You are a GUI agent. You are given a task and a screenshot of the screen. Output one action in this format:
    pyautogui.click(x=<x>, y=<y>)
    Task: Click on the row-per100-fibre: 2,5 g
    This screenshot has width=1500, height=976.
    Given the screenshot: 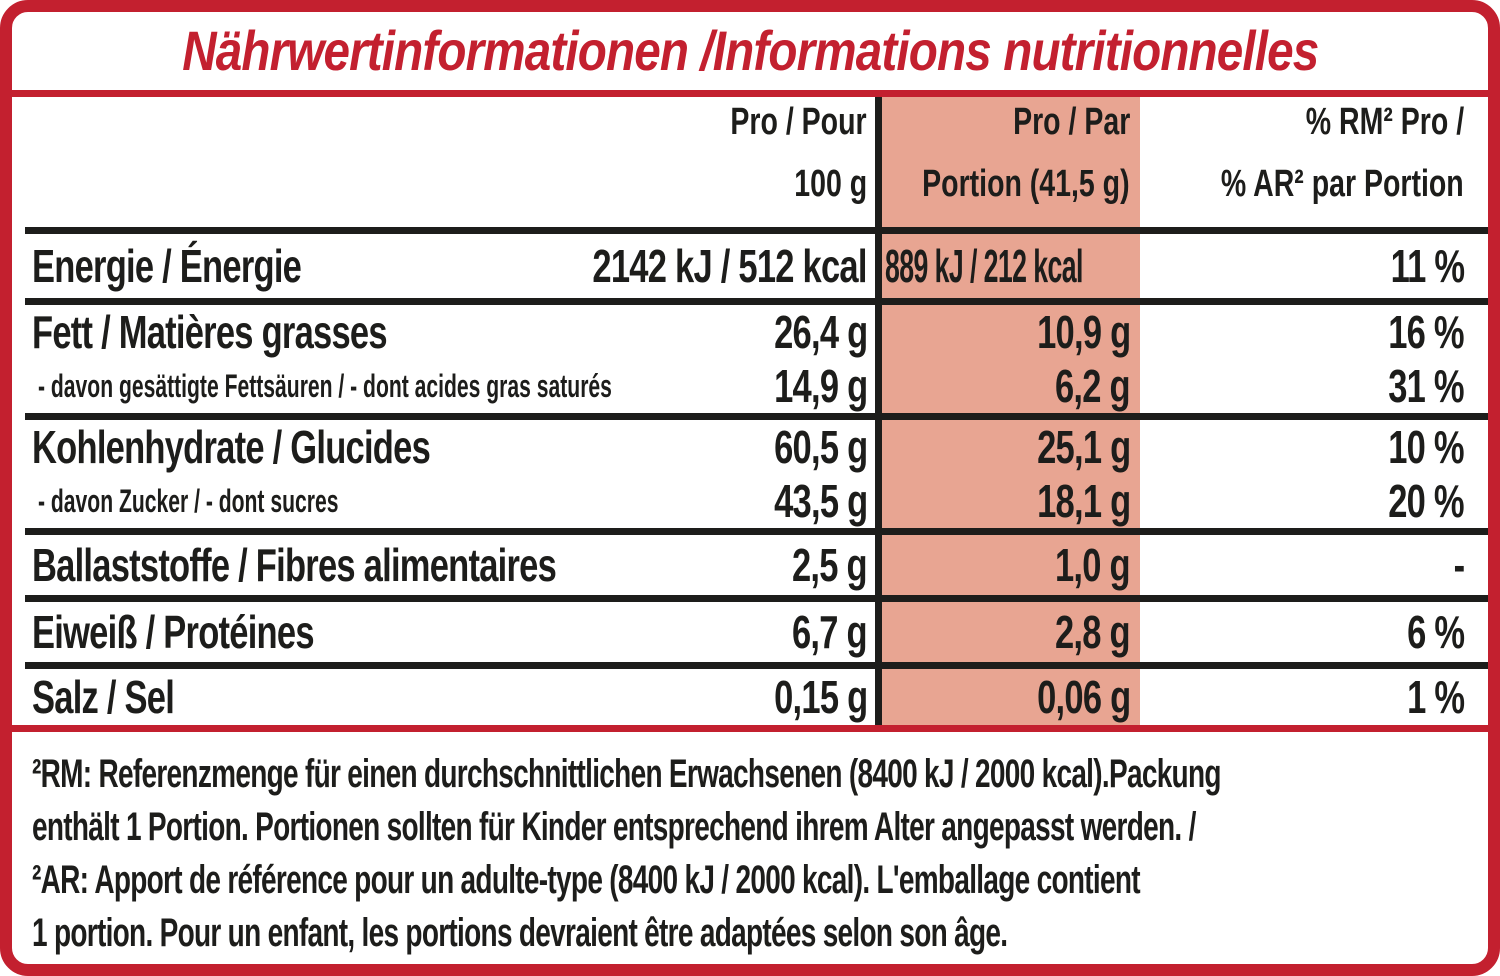 What is the action you would take?
    pyautogui.click(x=830, y=565)
    